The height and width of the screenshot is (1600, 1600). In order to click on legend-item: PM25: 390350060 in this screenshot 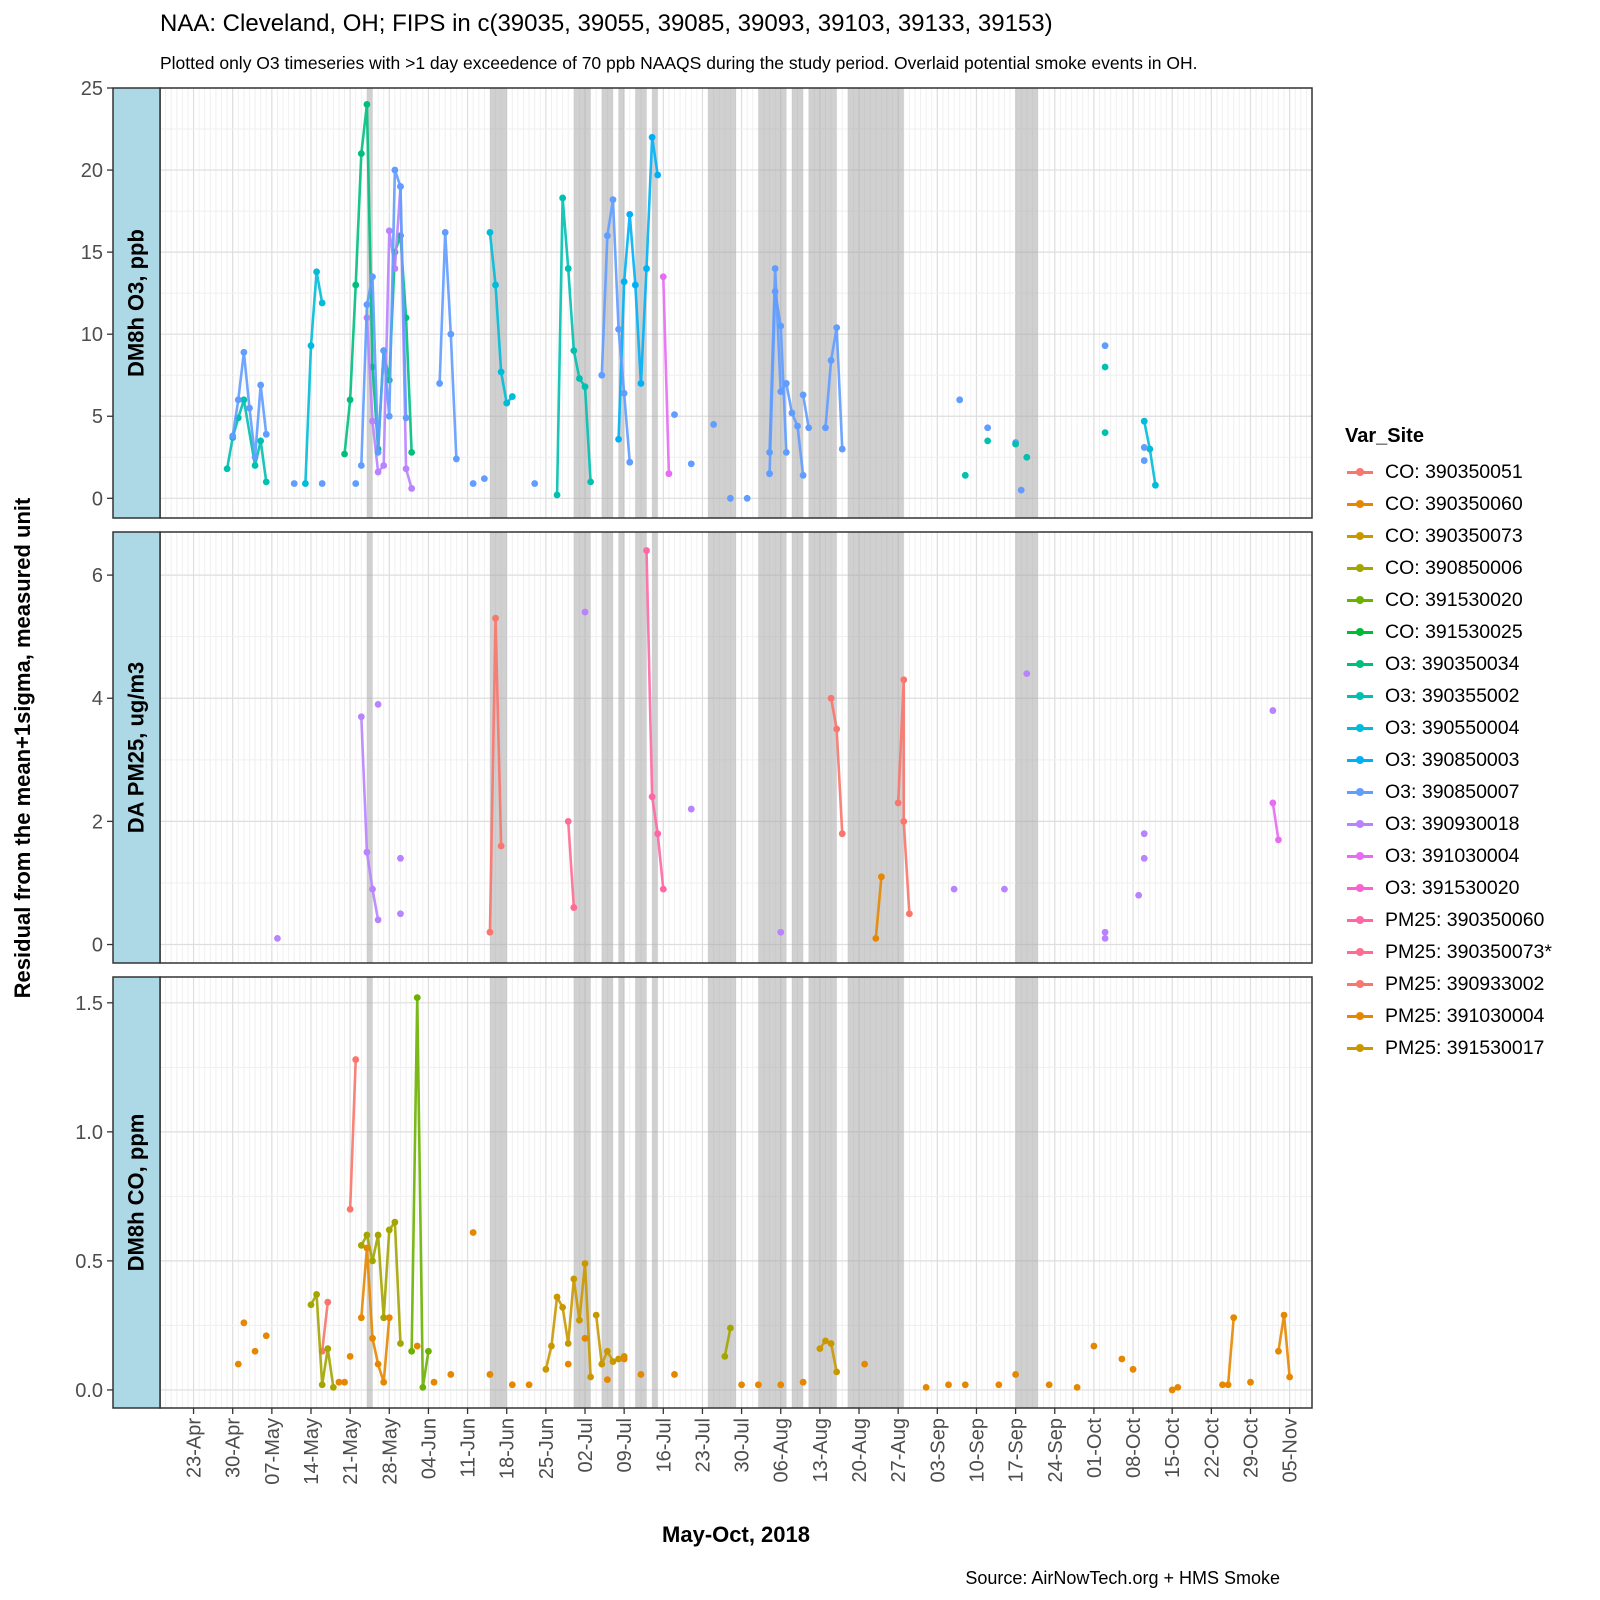, I will do `click(1448, 920)`.